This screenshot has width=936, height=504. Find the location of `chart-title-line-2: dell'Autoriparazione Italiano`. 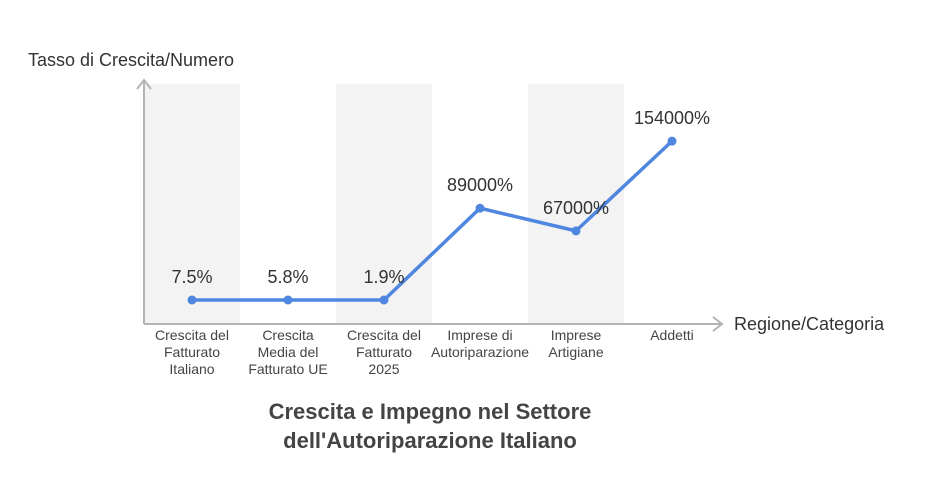

chart-title-line-2: dell'Autoriparazione Italiano is located at coordinates (430, 440).